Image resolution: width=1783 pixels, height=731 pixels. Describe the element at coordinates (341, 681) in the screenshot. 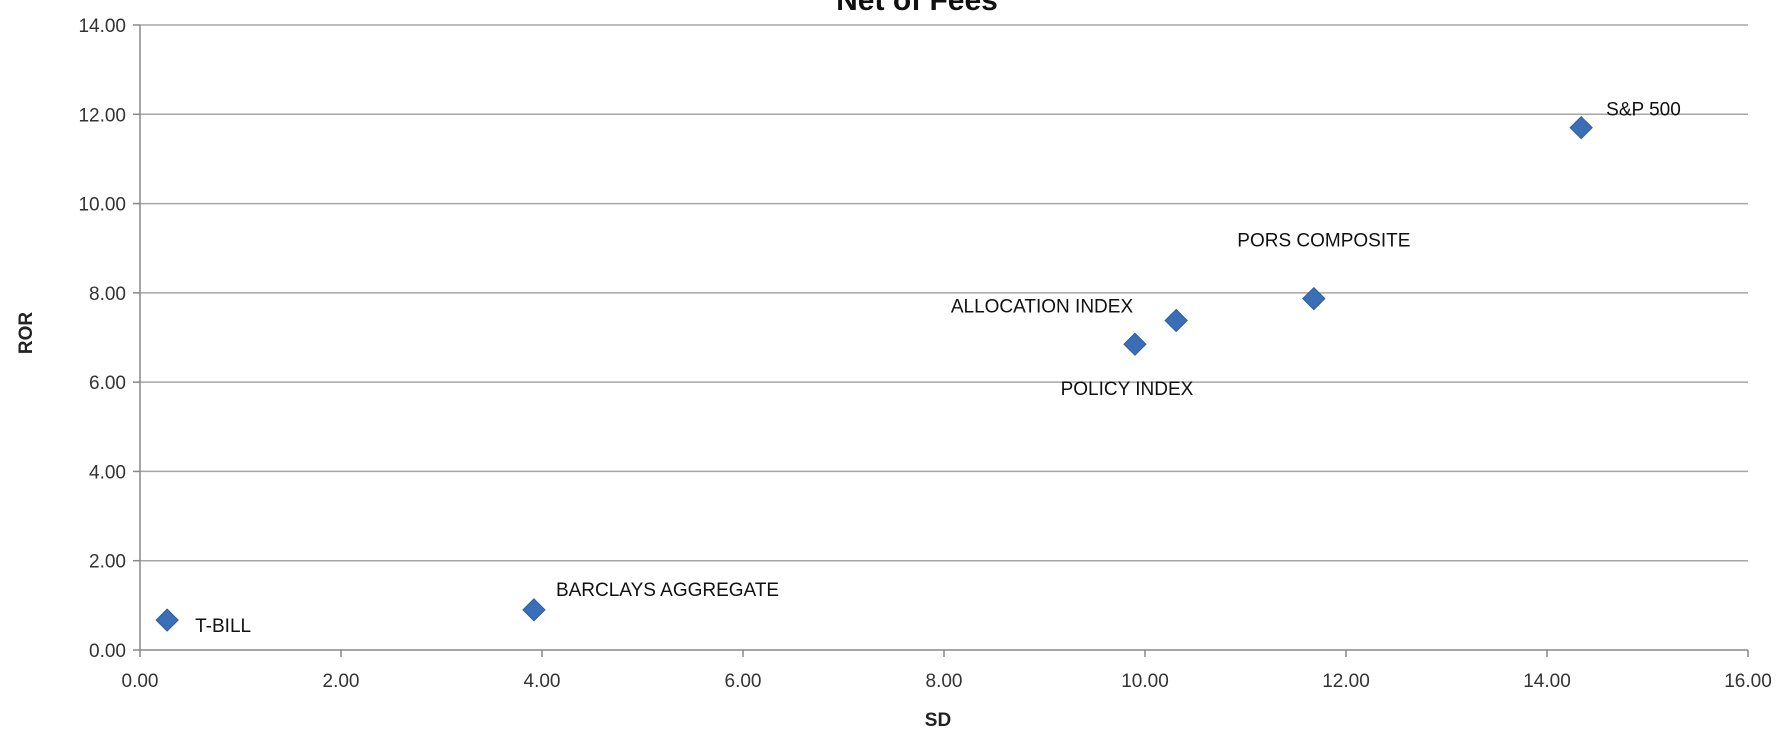

I see `x-tick-label: 2.00` at that location.